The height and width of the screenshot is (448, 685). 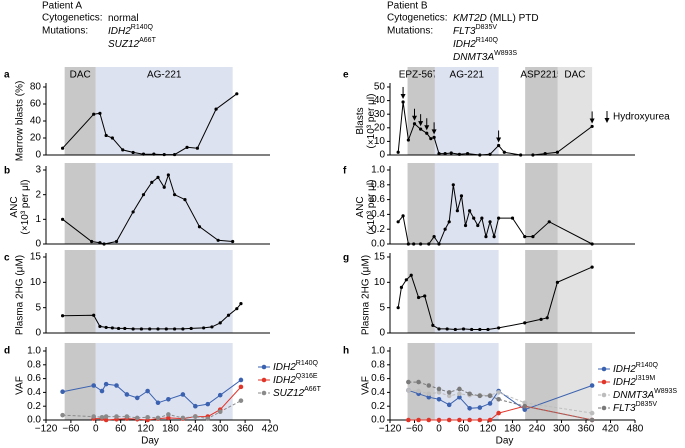 What do you see at coordinates (378, 244) in the screenshot?
I see `y-tick-label: 0.0` at bounding box center [378, 244].